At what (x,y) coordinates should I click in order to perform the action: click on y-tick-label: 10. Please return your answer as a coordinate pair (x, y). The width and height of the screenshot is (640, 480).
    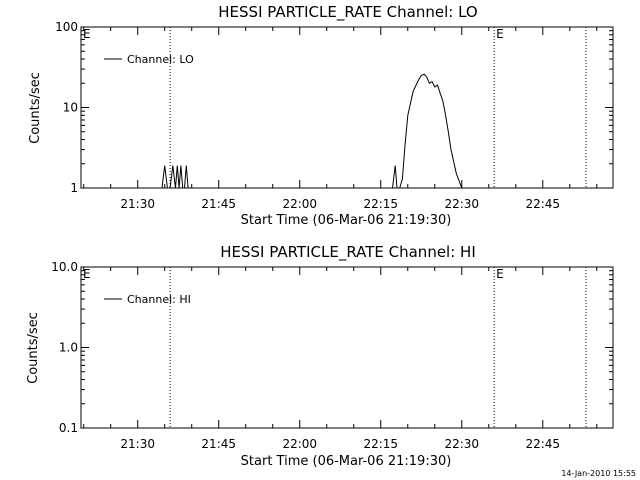
    Looking at the image, I should click on (70, 108).